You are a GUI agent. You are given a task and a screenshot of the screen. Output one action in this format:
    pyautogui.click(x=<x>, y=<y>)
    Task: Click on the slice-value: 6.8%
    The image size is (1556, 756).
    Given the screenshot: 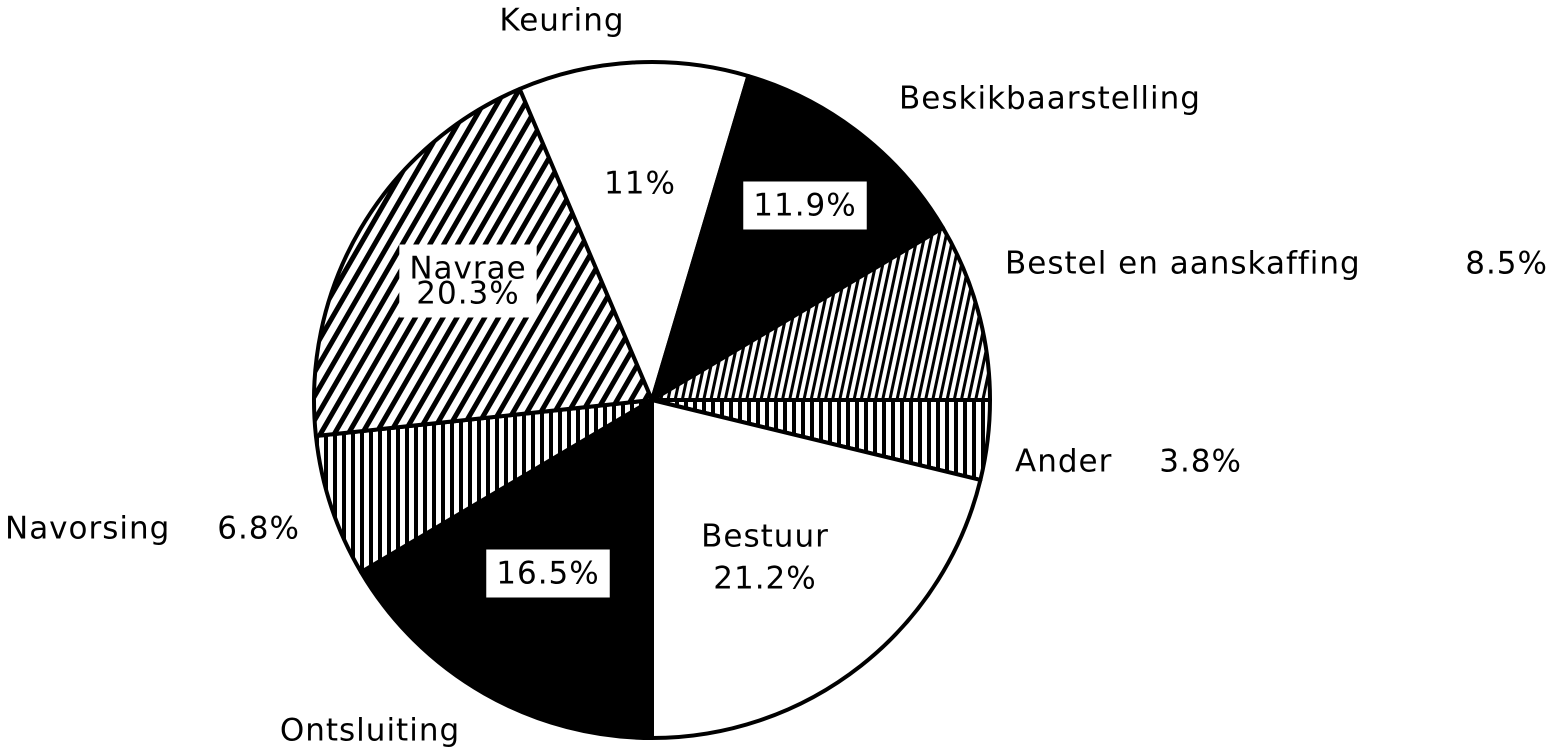 What is the action you would take?
    pyautogui.click(x=258, y=529)
    